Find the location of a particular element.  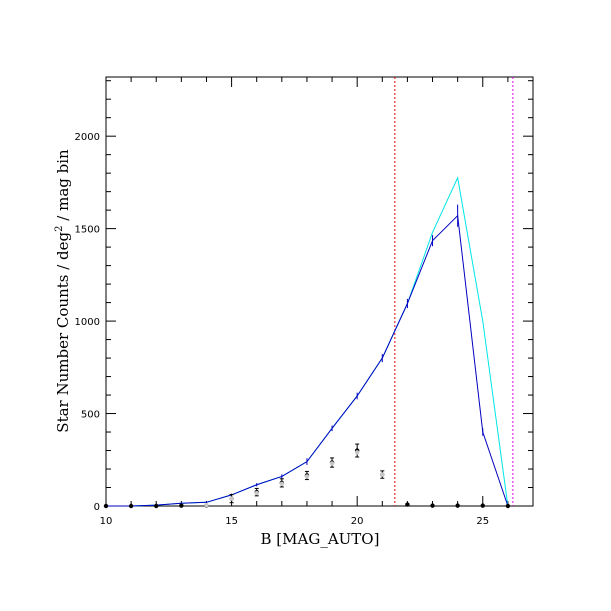

x-tick-label: 25 is located at coordinates (482, 521).